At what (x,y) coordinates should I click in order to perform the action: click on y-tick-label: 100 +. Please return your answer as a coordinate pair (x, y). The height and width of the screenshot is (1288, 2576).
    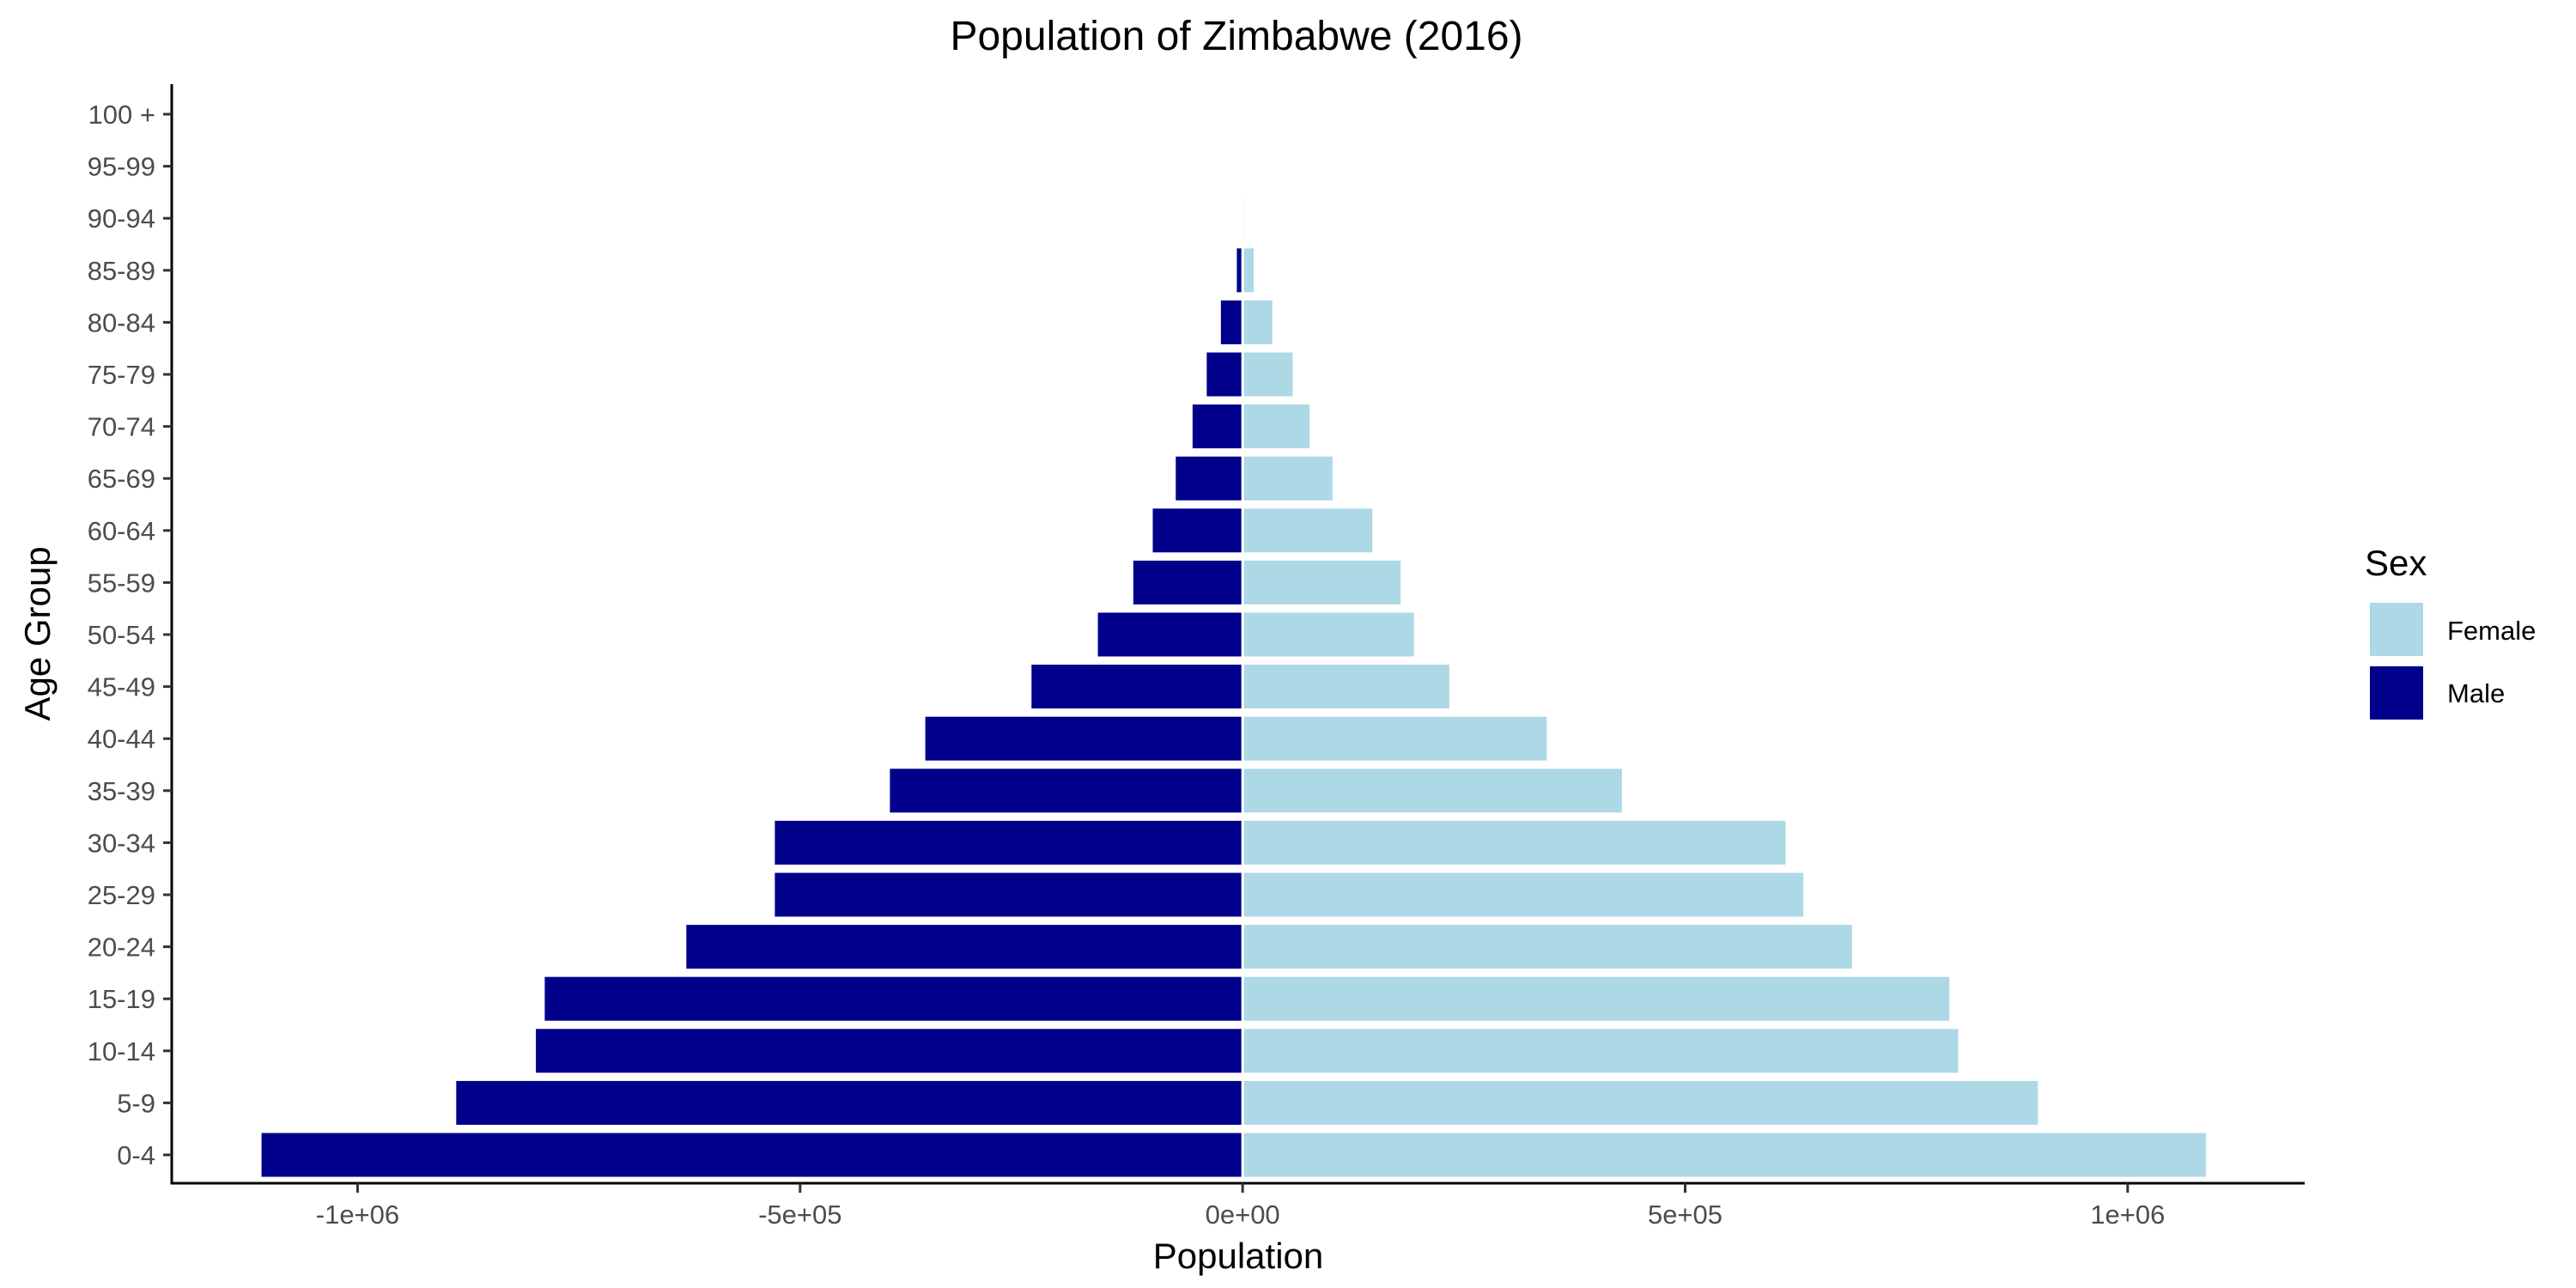
    Looking at the image, I should click on (122, 115).